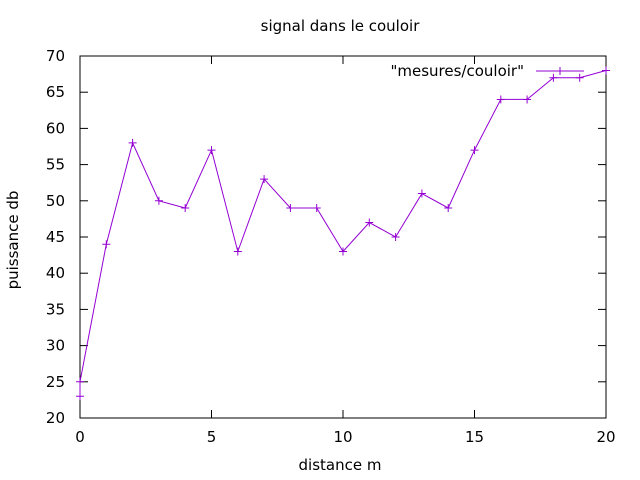 Image resolution: width=640 pixels, height=480 pixels. I want to click on y-tick-label: 60, so click(55, 128).